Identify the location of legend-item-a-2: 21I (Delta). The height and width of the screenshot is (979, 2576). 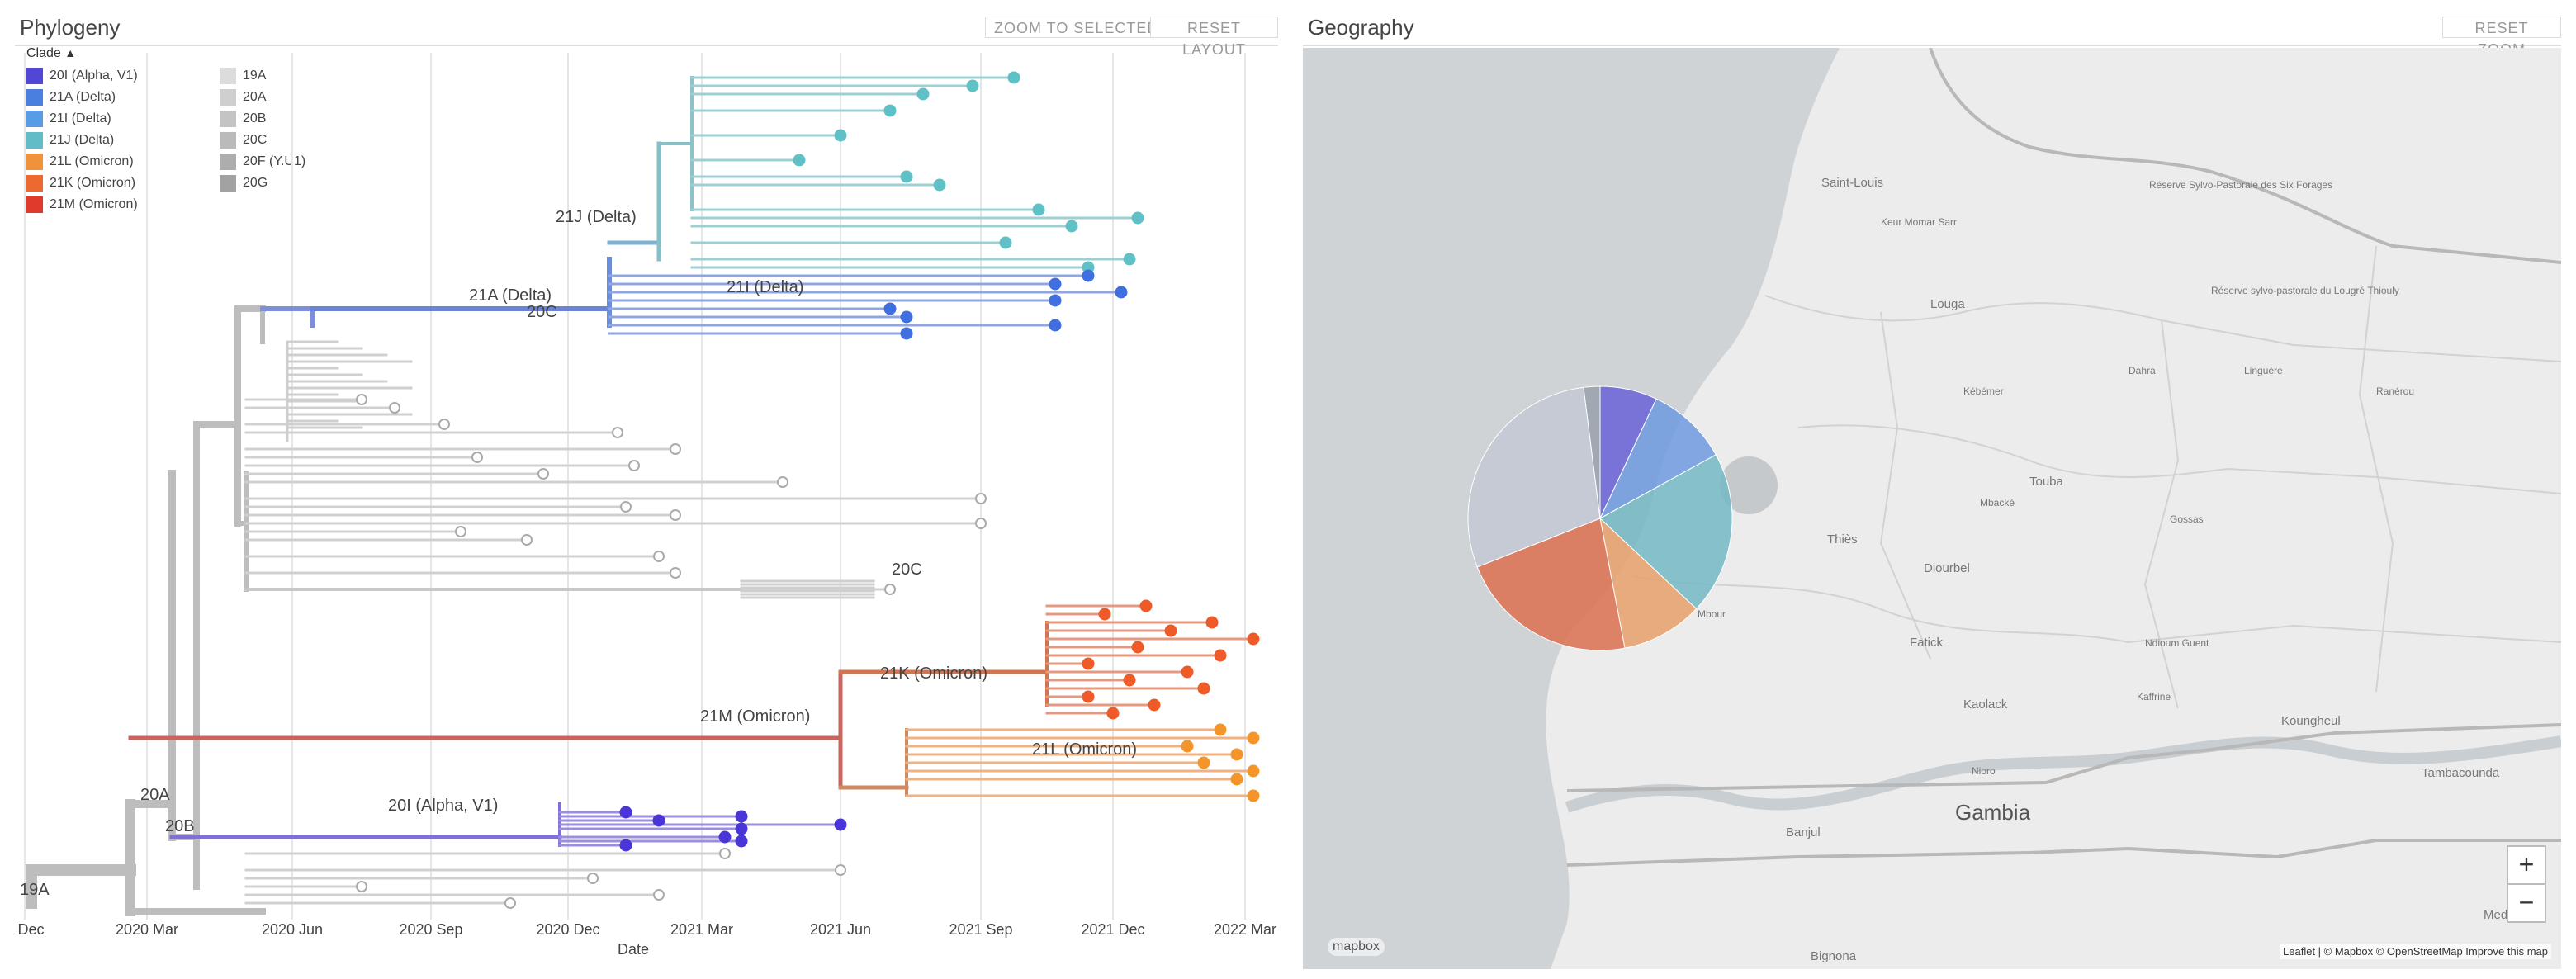
(68, 119).